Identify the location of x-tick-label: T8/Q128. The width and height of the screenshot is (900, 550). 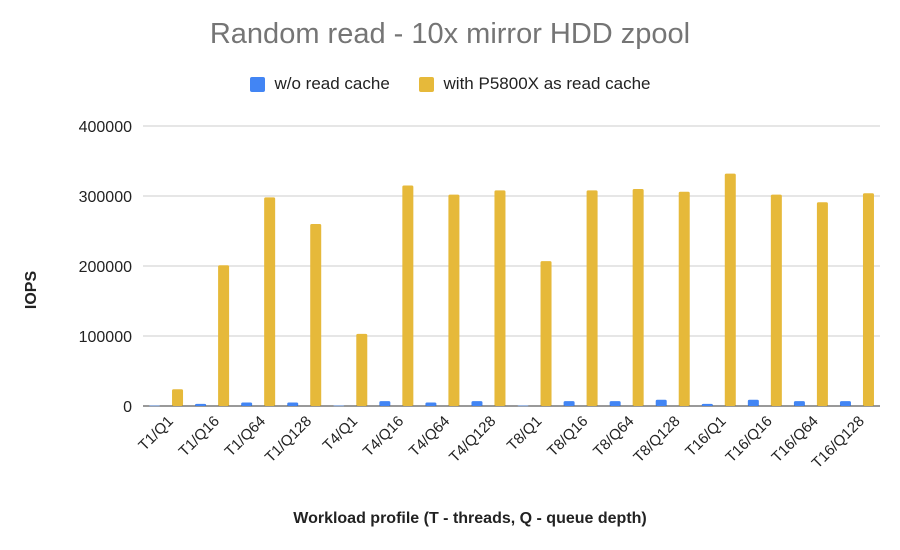
(656, 439).